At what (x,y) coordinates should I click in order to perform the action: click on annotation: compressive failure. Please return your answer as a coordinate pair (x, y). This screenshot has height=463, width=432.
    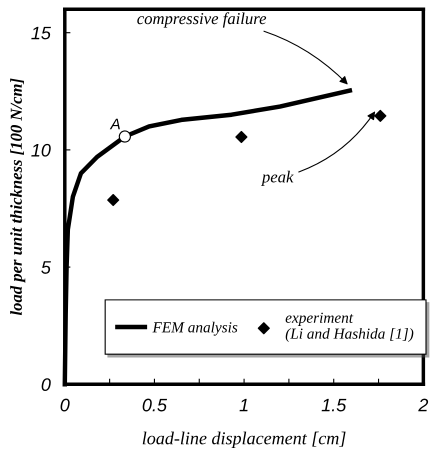
    Looking at the image, I should click on (201, 20).